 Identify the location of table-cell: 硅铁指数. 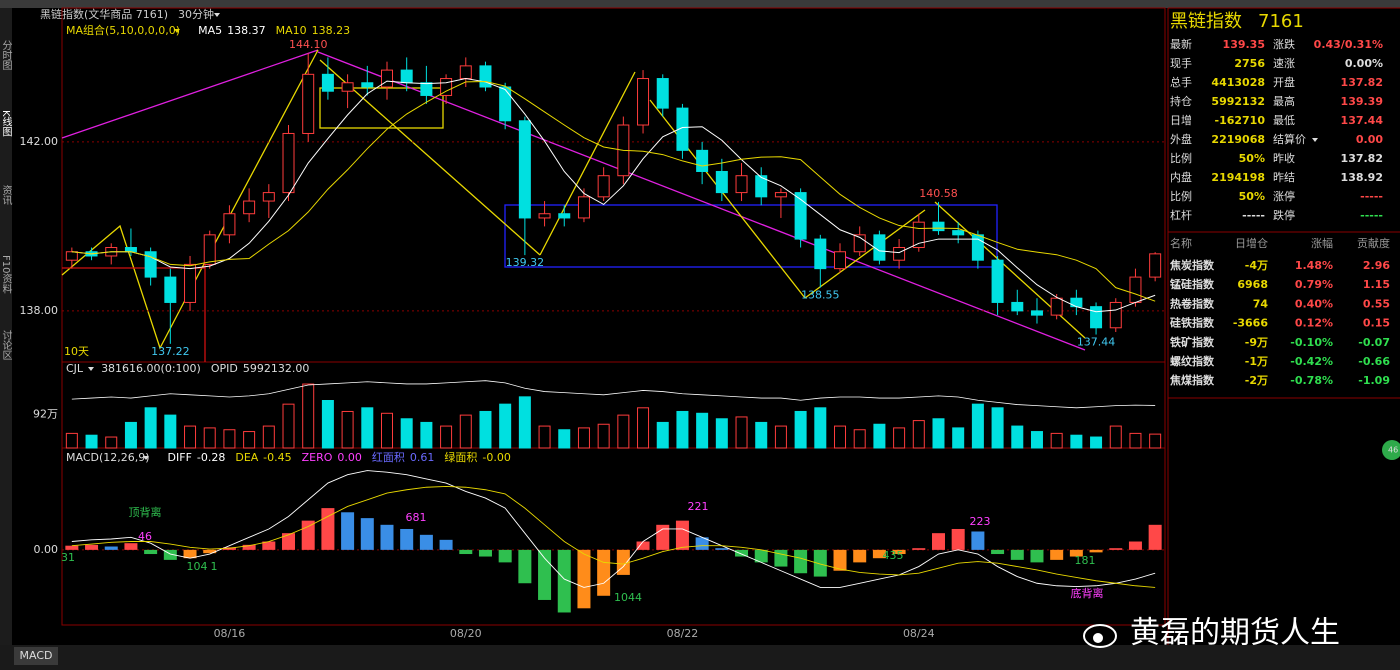
(1192, 323).